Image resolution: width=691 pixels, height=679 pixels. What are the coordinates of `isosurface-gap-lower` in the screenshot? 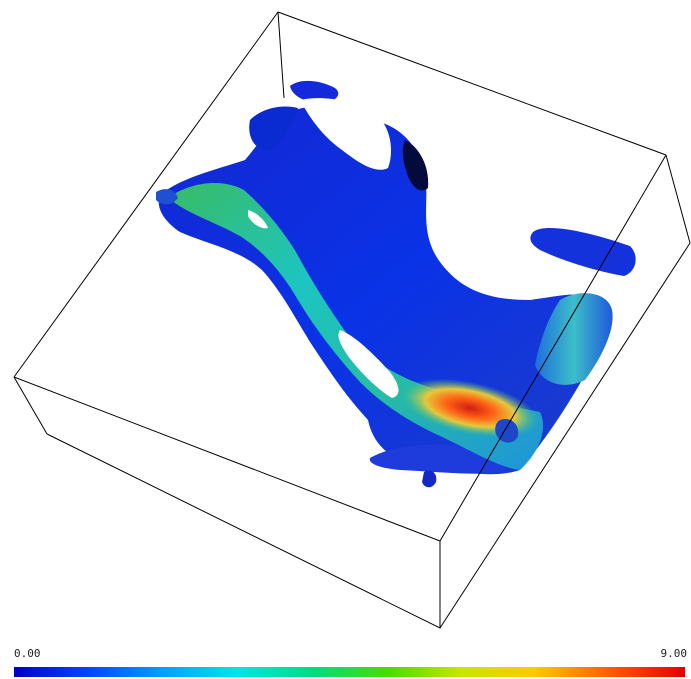 It's located at (368, 364).